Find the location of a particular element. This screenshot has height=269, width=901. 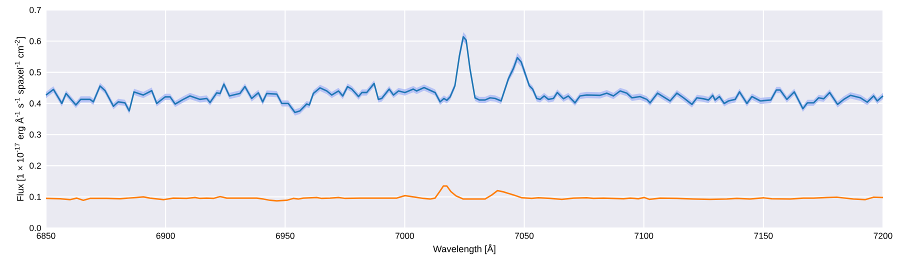

y-tick-label: 0.1 is located at coordinates (35, 197).